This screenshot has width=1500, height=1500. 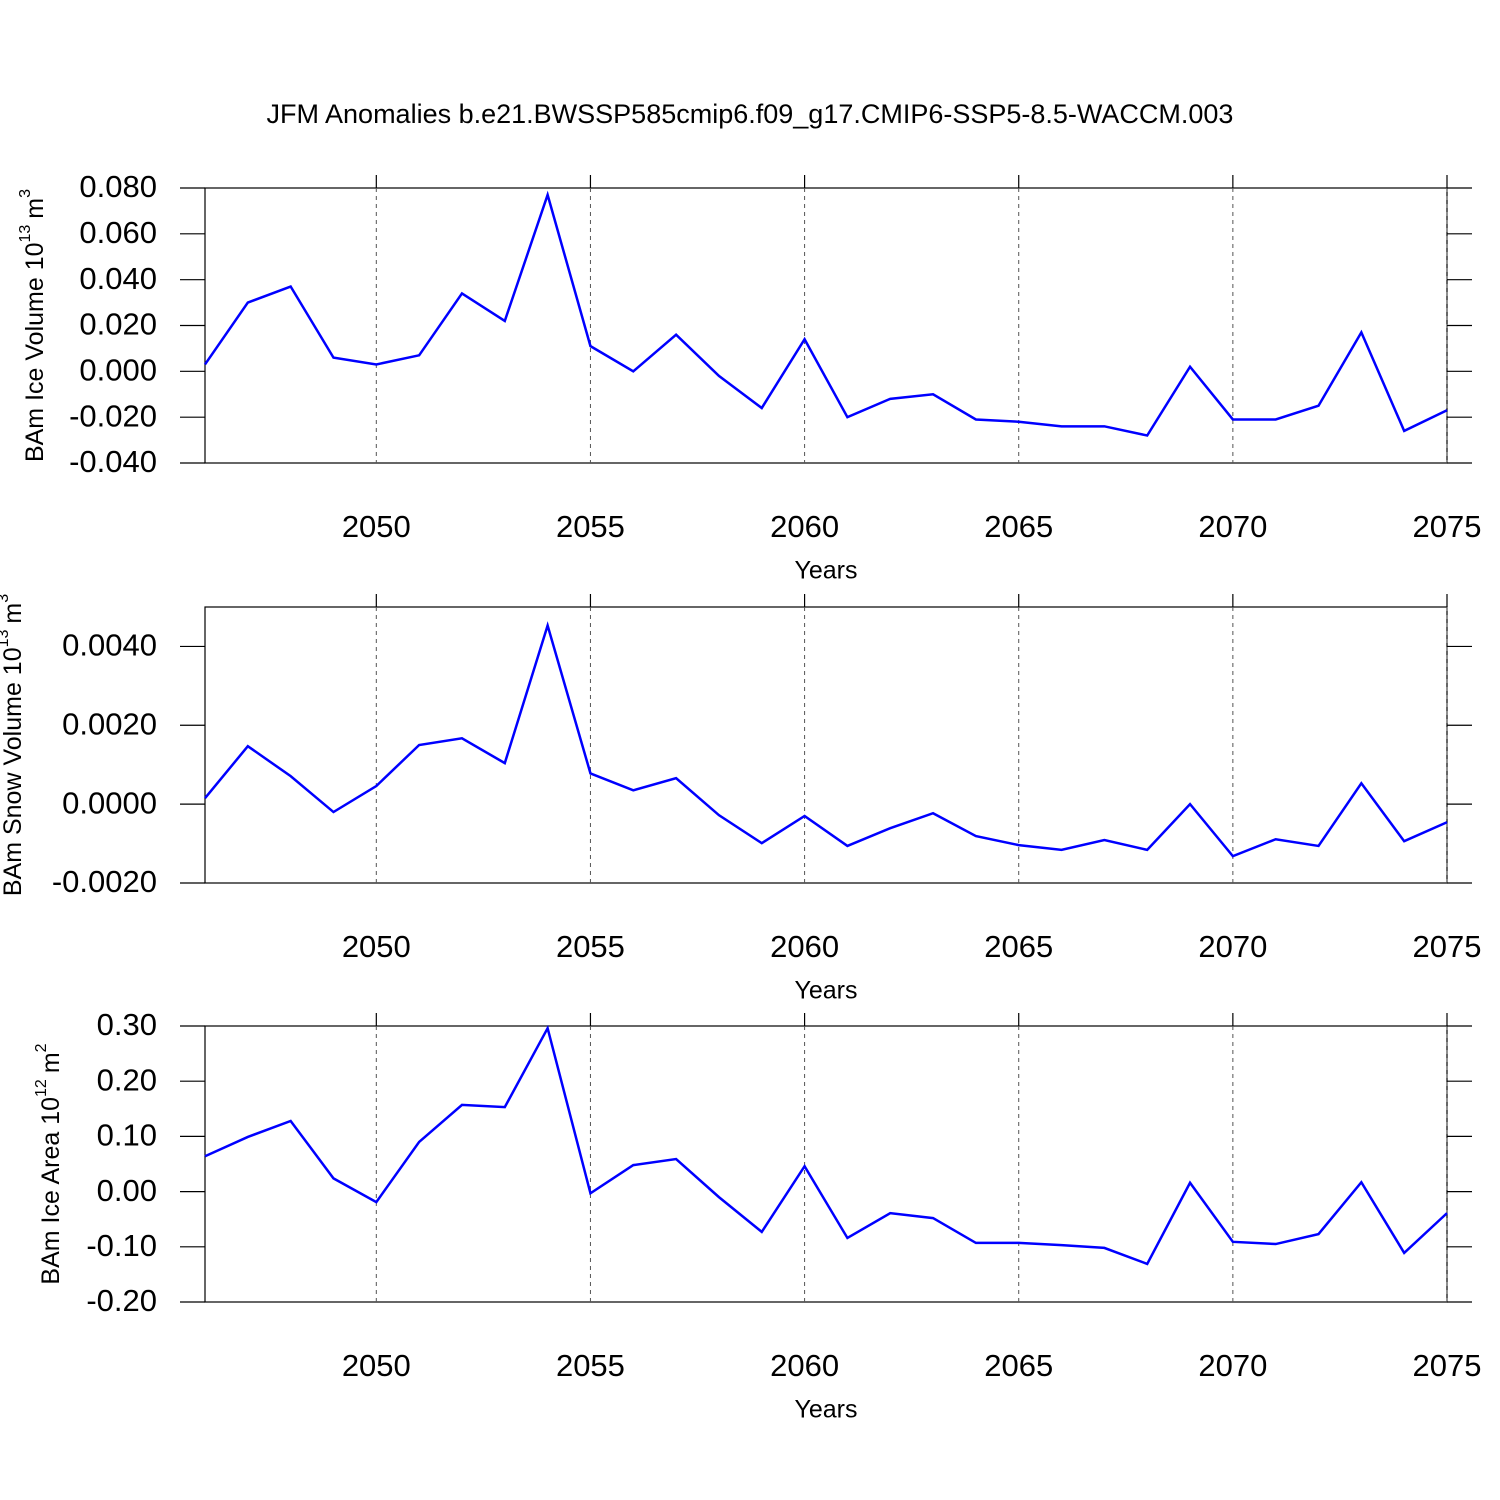 What do you see at coordinates (13, 771) in the screenshot?
I see `y-label-text: BAm Snow Volume 10` at bounding box center [13, 771].